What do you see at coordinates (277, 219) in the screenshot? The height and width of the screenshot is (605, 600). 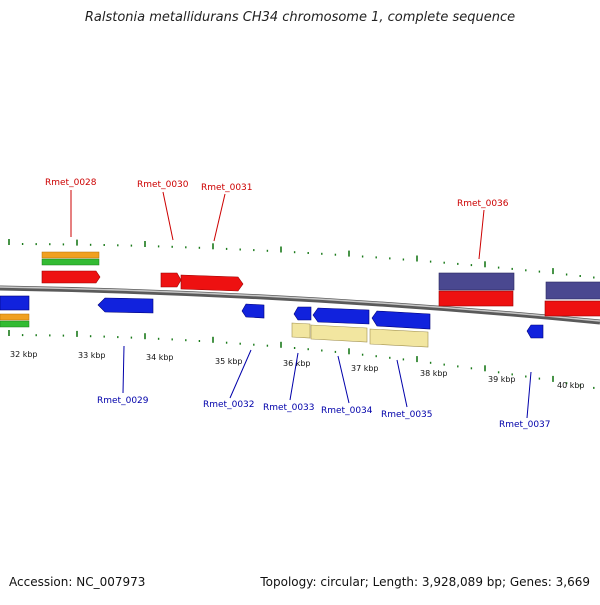 I see `forward-gene-labels: Rmet_0028 Rmet_0030 Rmet_0031 Rmet_0036` at bounding box center [277, 219].